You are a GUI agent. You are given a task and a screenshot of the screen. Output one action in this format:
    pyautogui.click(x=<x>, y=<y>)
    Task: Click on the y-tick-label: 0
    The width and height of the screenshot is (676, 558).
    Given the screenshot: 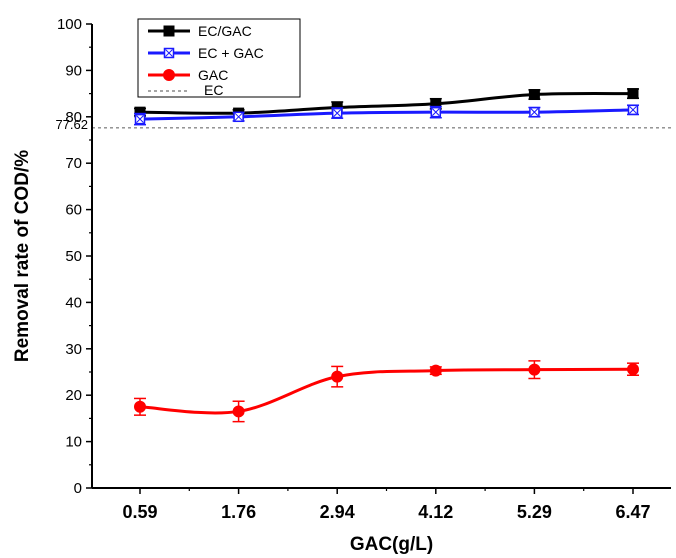 What is the action you would take?
    pyautogui.click(x=78, y=488)
    